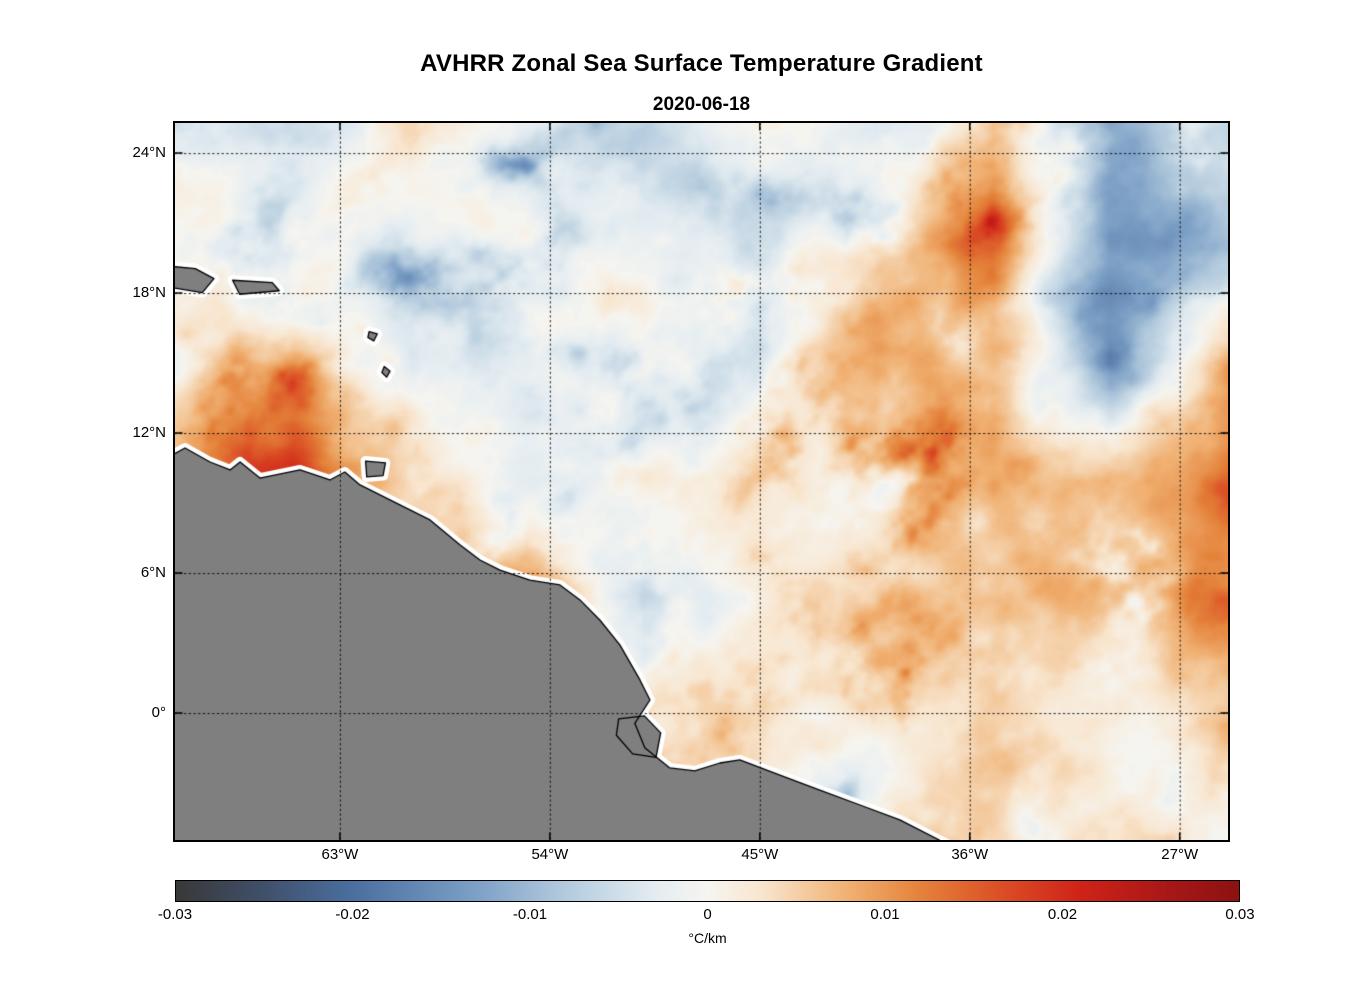 This screenshot has width=1356, height=1000. I want to click on colorbar-tick-label: 0.01, so click(885, 914).